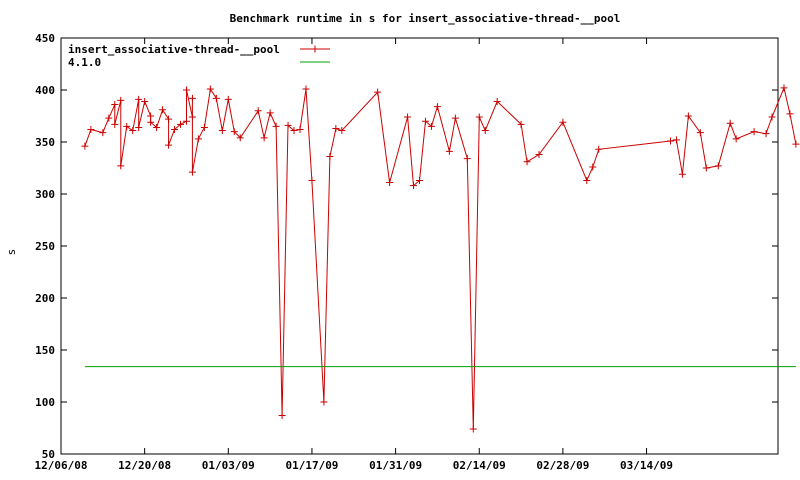  Describe the element at coordinates (45, 246) in the screenshot. I see `y-tick-label: 250` at that location.